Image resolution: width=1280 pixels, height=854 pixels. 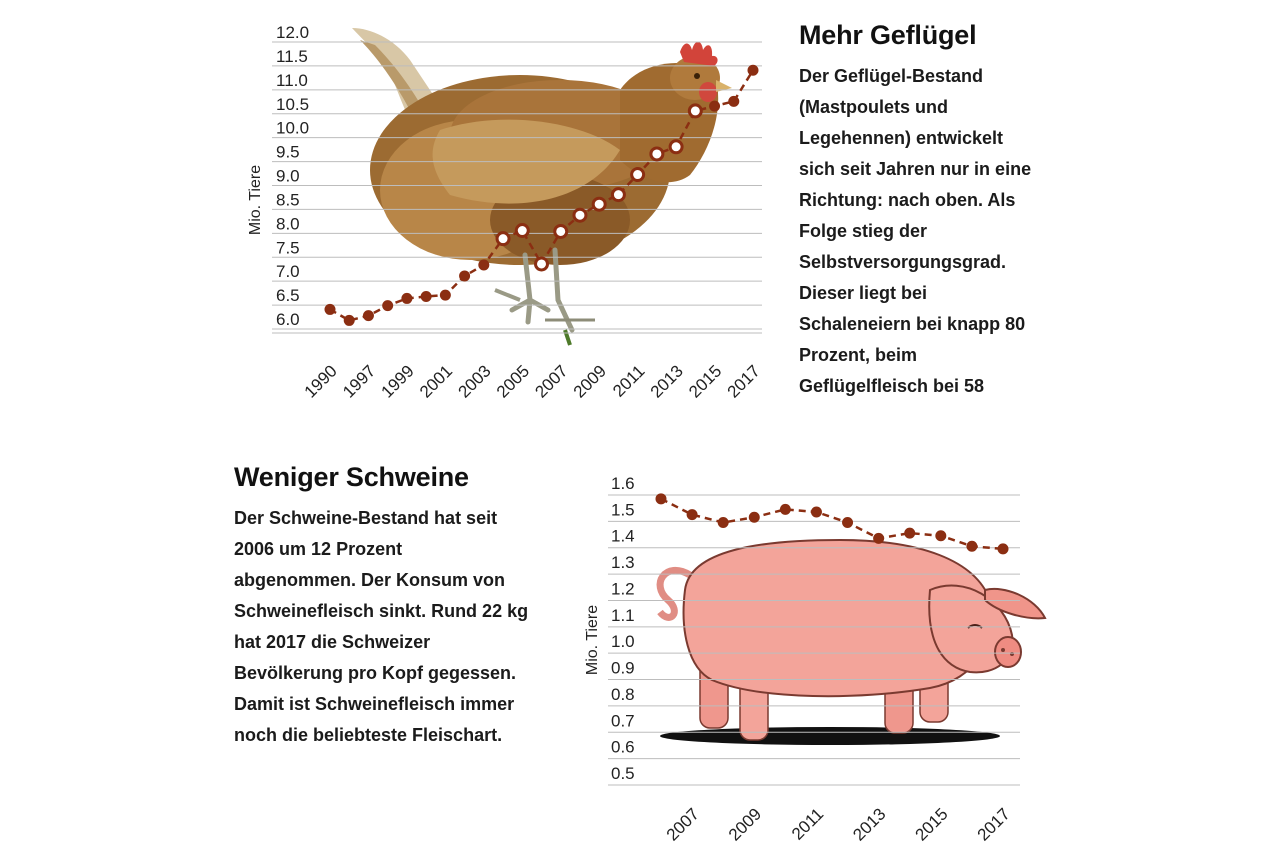 I want to click on y-tick-label: 1.2, so click(x=623, y=588).